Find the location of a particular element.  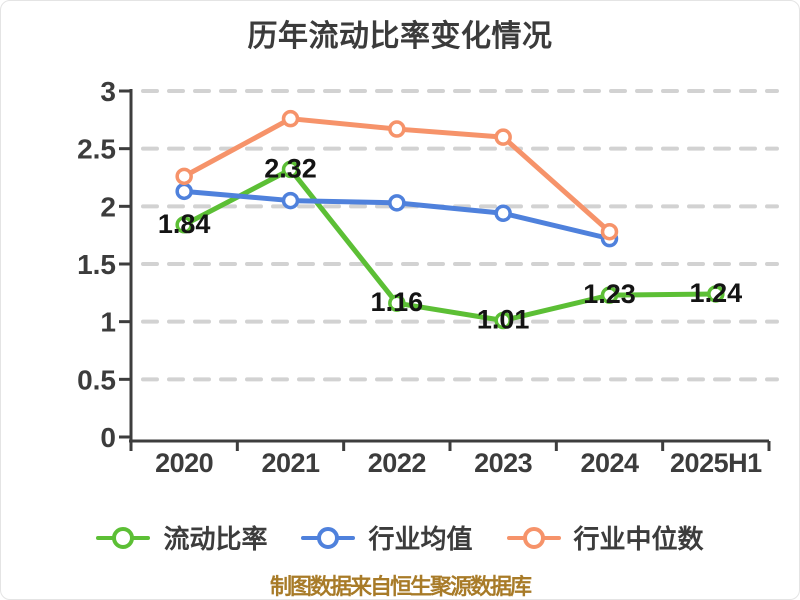

y-axis-tick-label: 1 is located at coordinates (108, 322).